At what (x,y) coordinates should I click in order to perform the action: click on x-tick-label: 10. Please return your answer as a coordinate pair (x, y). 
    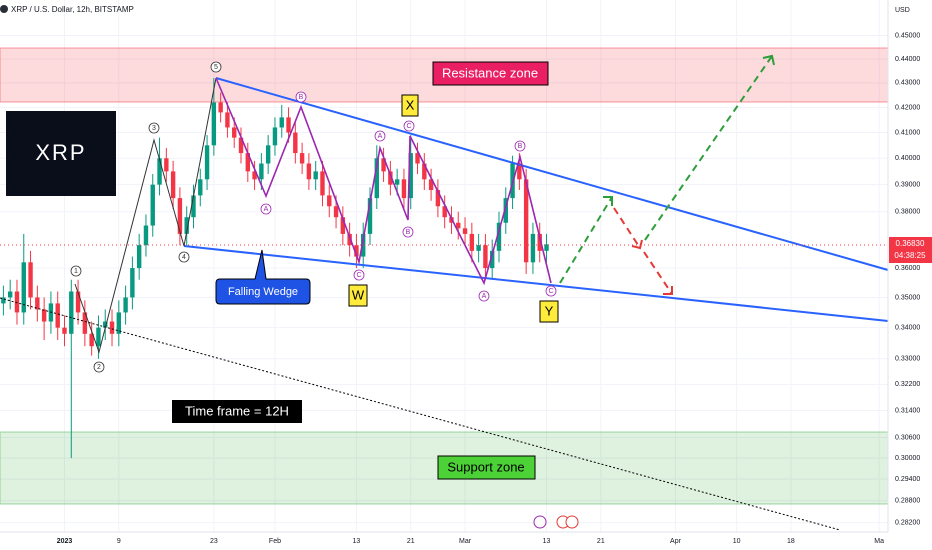
    Looking at the image, I should click on (737, 541).